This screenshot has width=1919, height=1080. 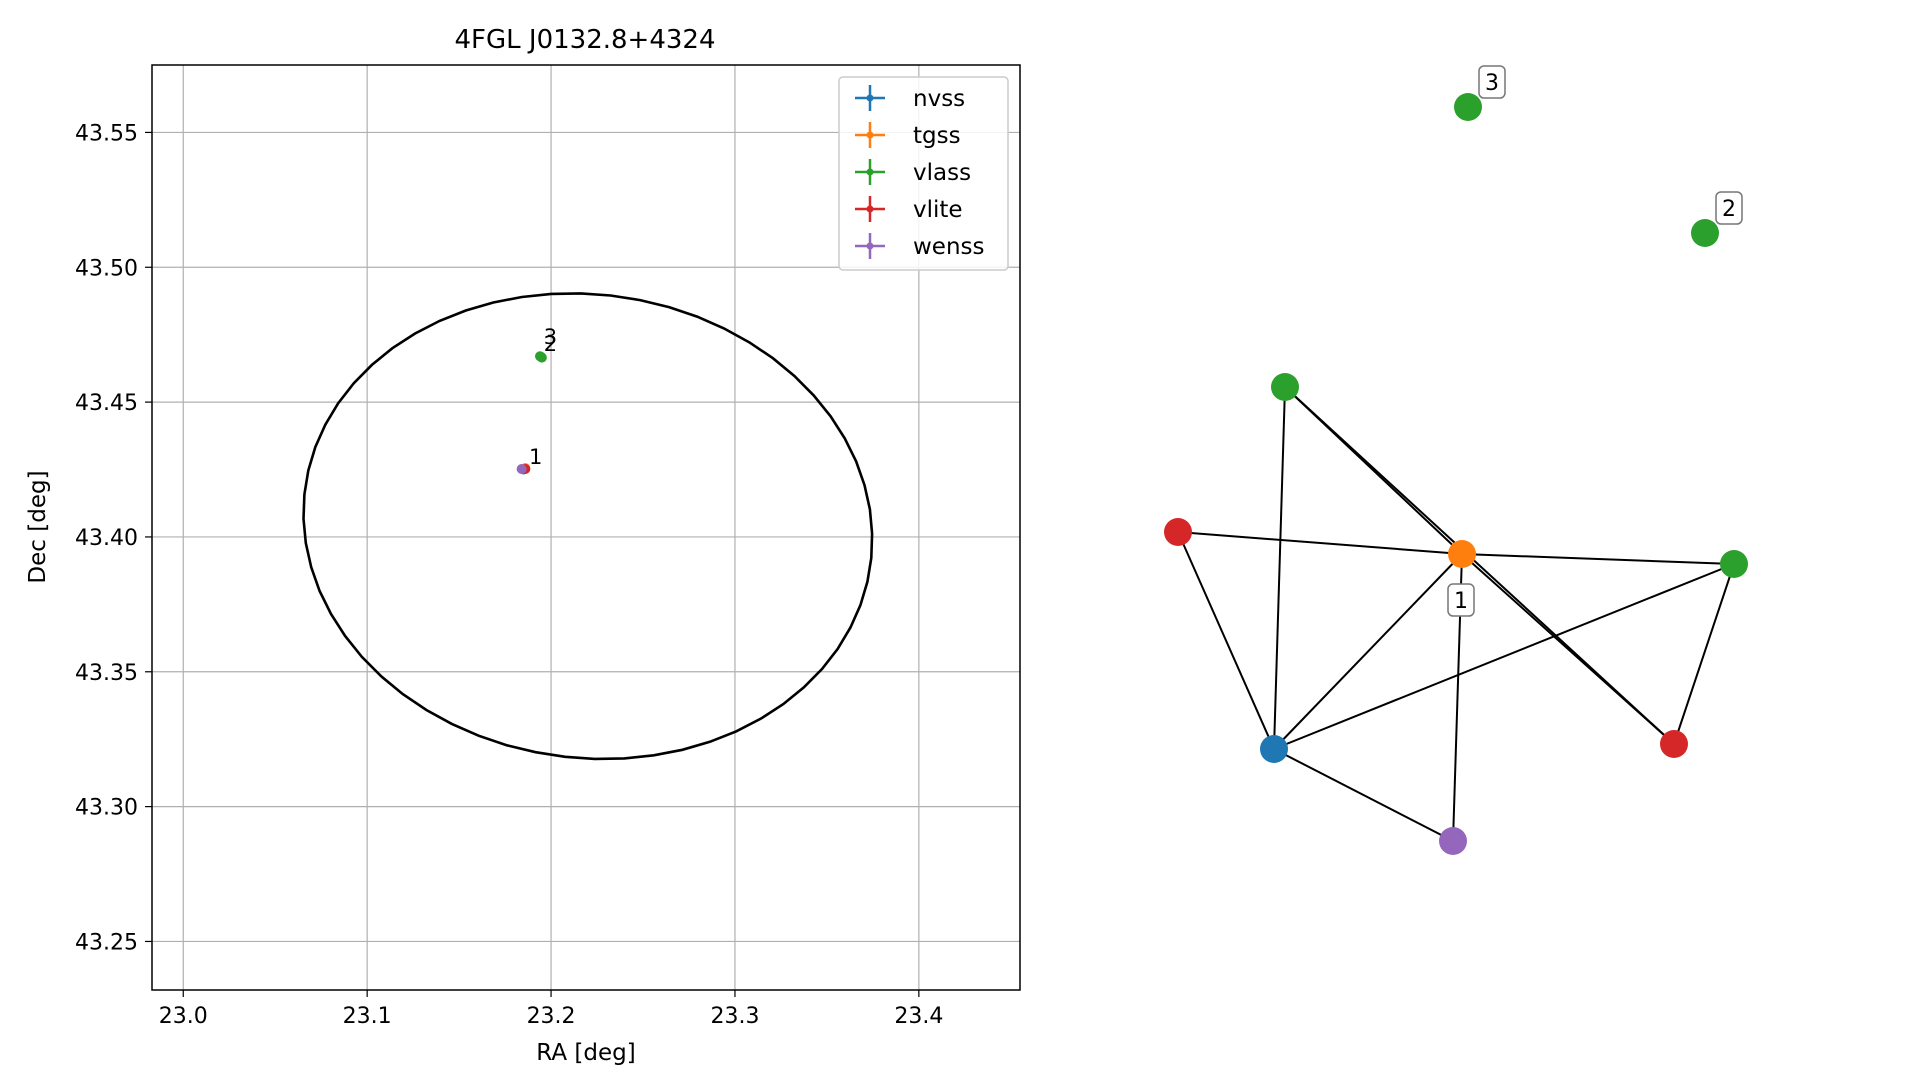 What do you see at coordinates (106, 942) in the screenshot?
I see `y-tick-label: 43.25` at bounding box center [106, 942].